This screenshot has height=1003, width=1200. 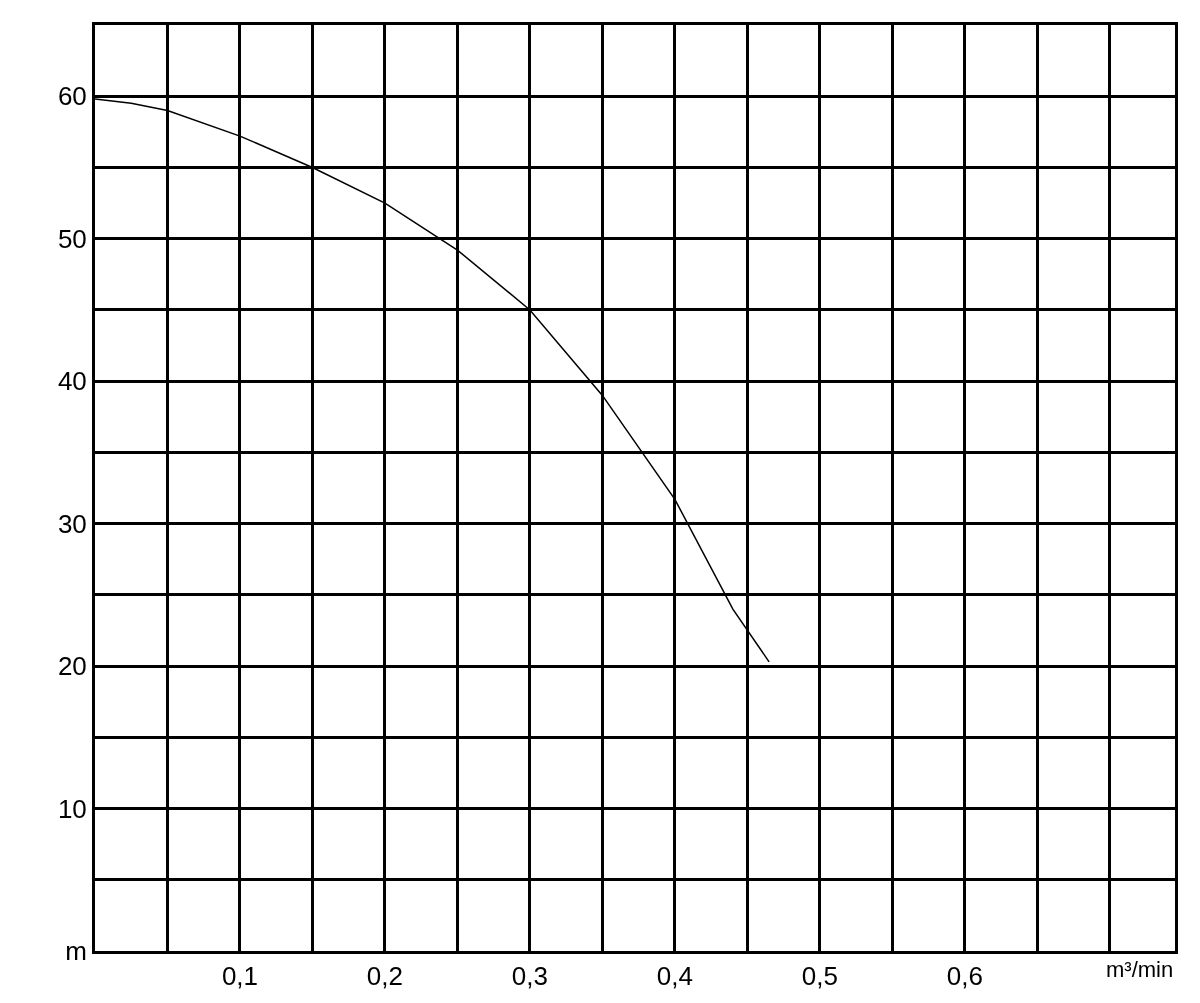 I want to click on y-tick-label: 30, so click(x=72, y=523).